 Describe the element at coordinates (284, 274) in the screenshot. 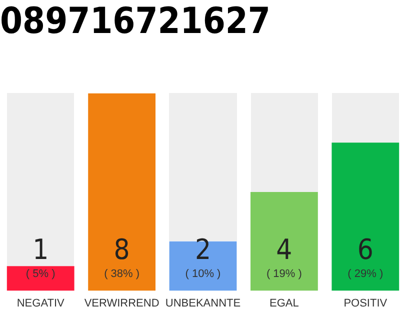

I see `annotation: ( 19% )` at that location.